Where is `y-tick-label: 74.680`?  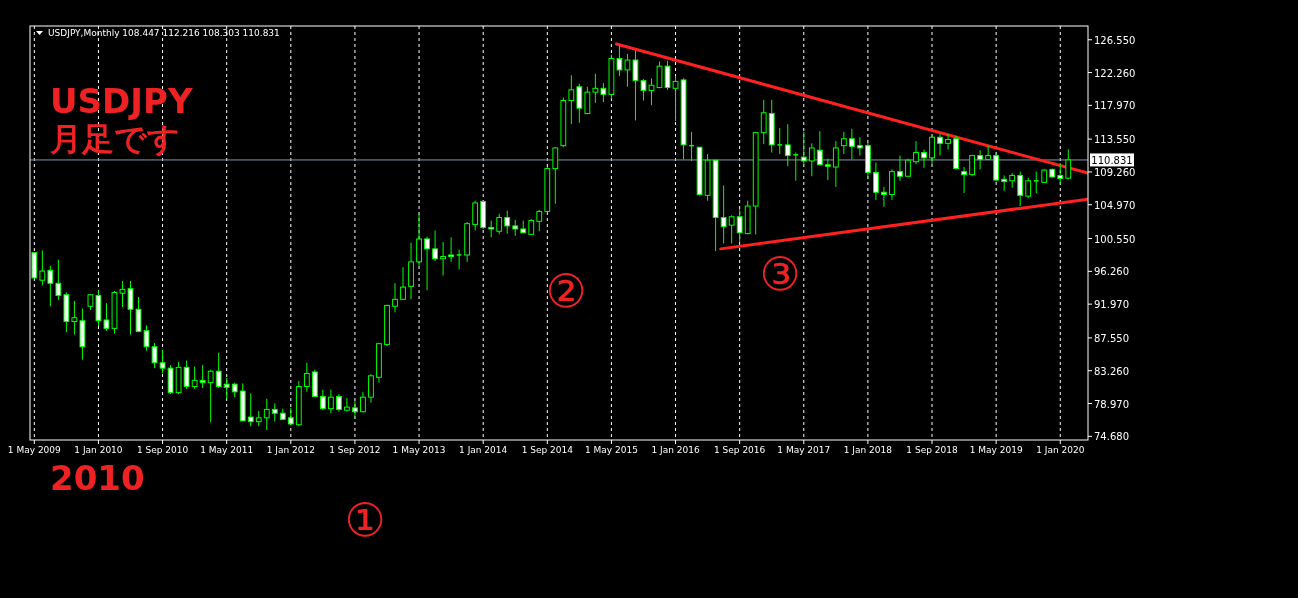
y-tick-label: 74.680 is located at coordinates (1111, 437).